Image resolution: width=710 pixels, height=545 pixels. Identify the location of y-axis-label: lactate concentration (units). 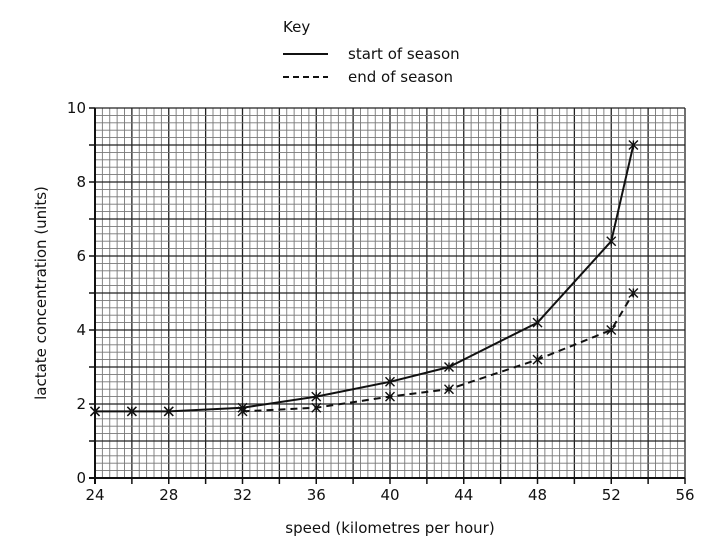
(41, 293).